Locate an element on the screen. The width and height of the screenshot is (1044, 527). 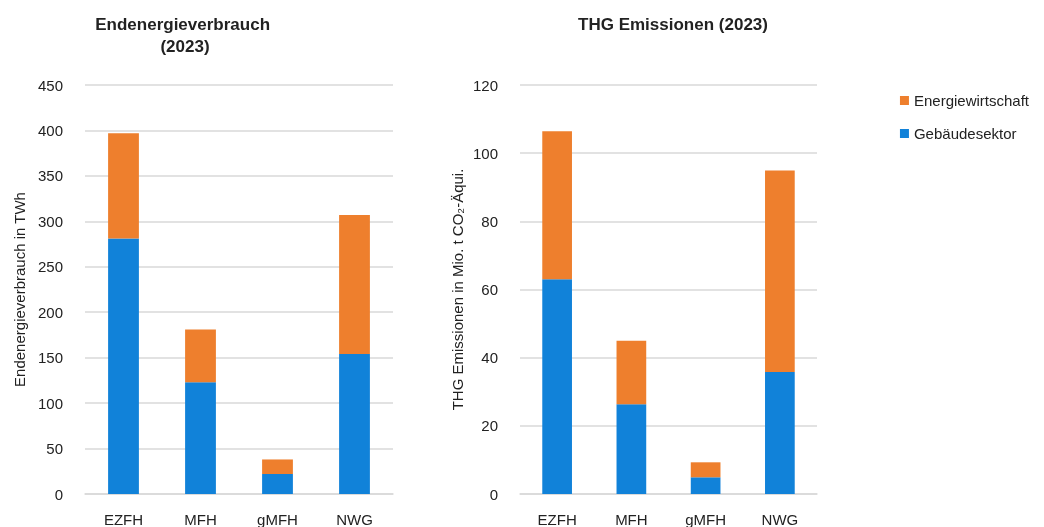
y-tick-label: 200 is located at coordinates (50, 312).